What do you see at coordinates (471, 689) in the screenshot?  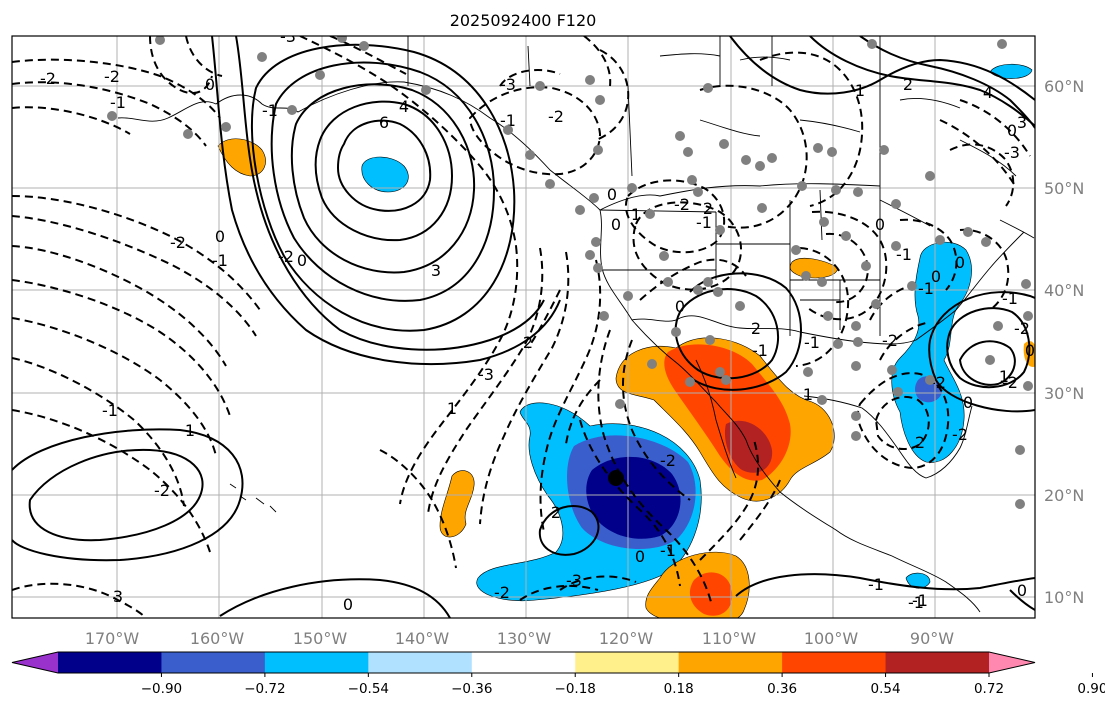 I see `colorbar-tick-label: −0.36` at bounding box center [471, 689].